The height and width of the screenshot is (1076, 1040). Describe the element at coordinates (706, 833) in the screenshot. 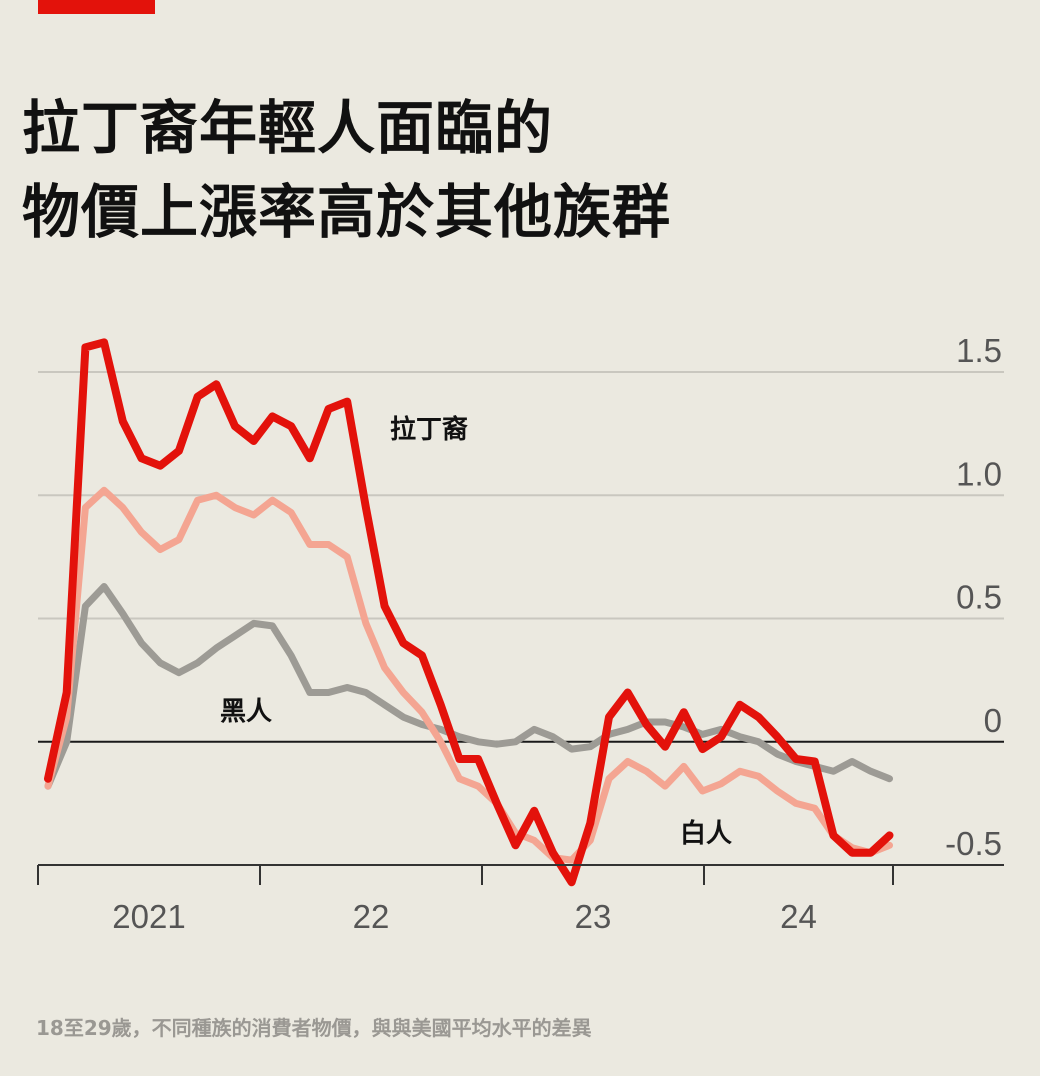

I see `series-label-white: 白人` at that location.